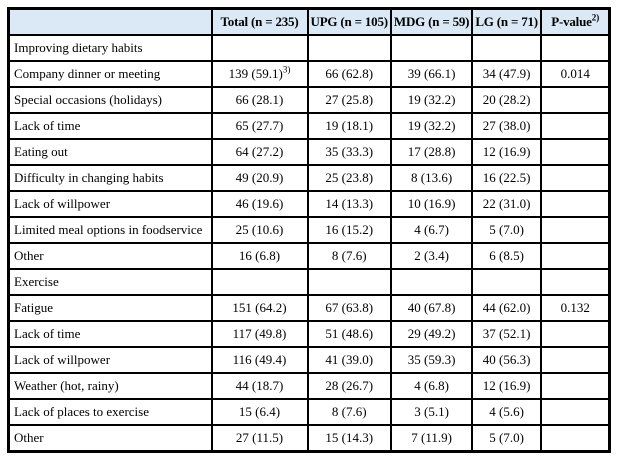  Describe the element at coordinates (110, 230) in the screenshot. I see `row-label: Limited meal options in foodservice` at that location.